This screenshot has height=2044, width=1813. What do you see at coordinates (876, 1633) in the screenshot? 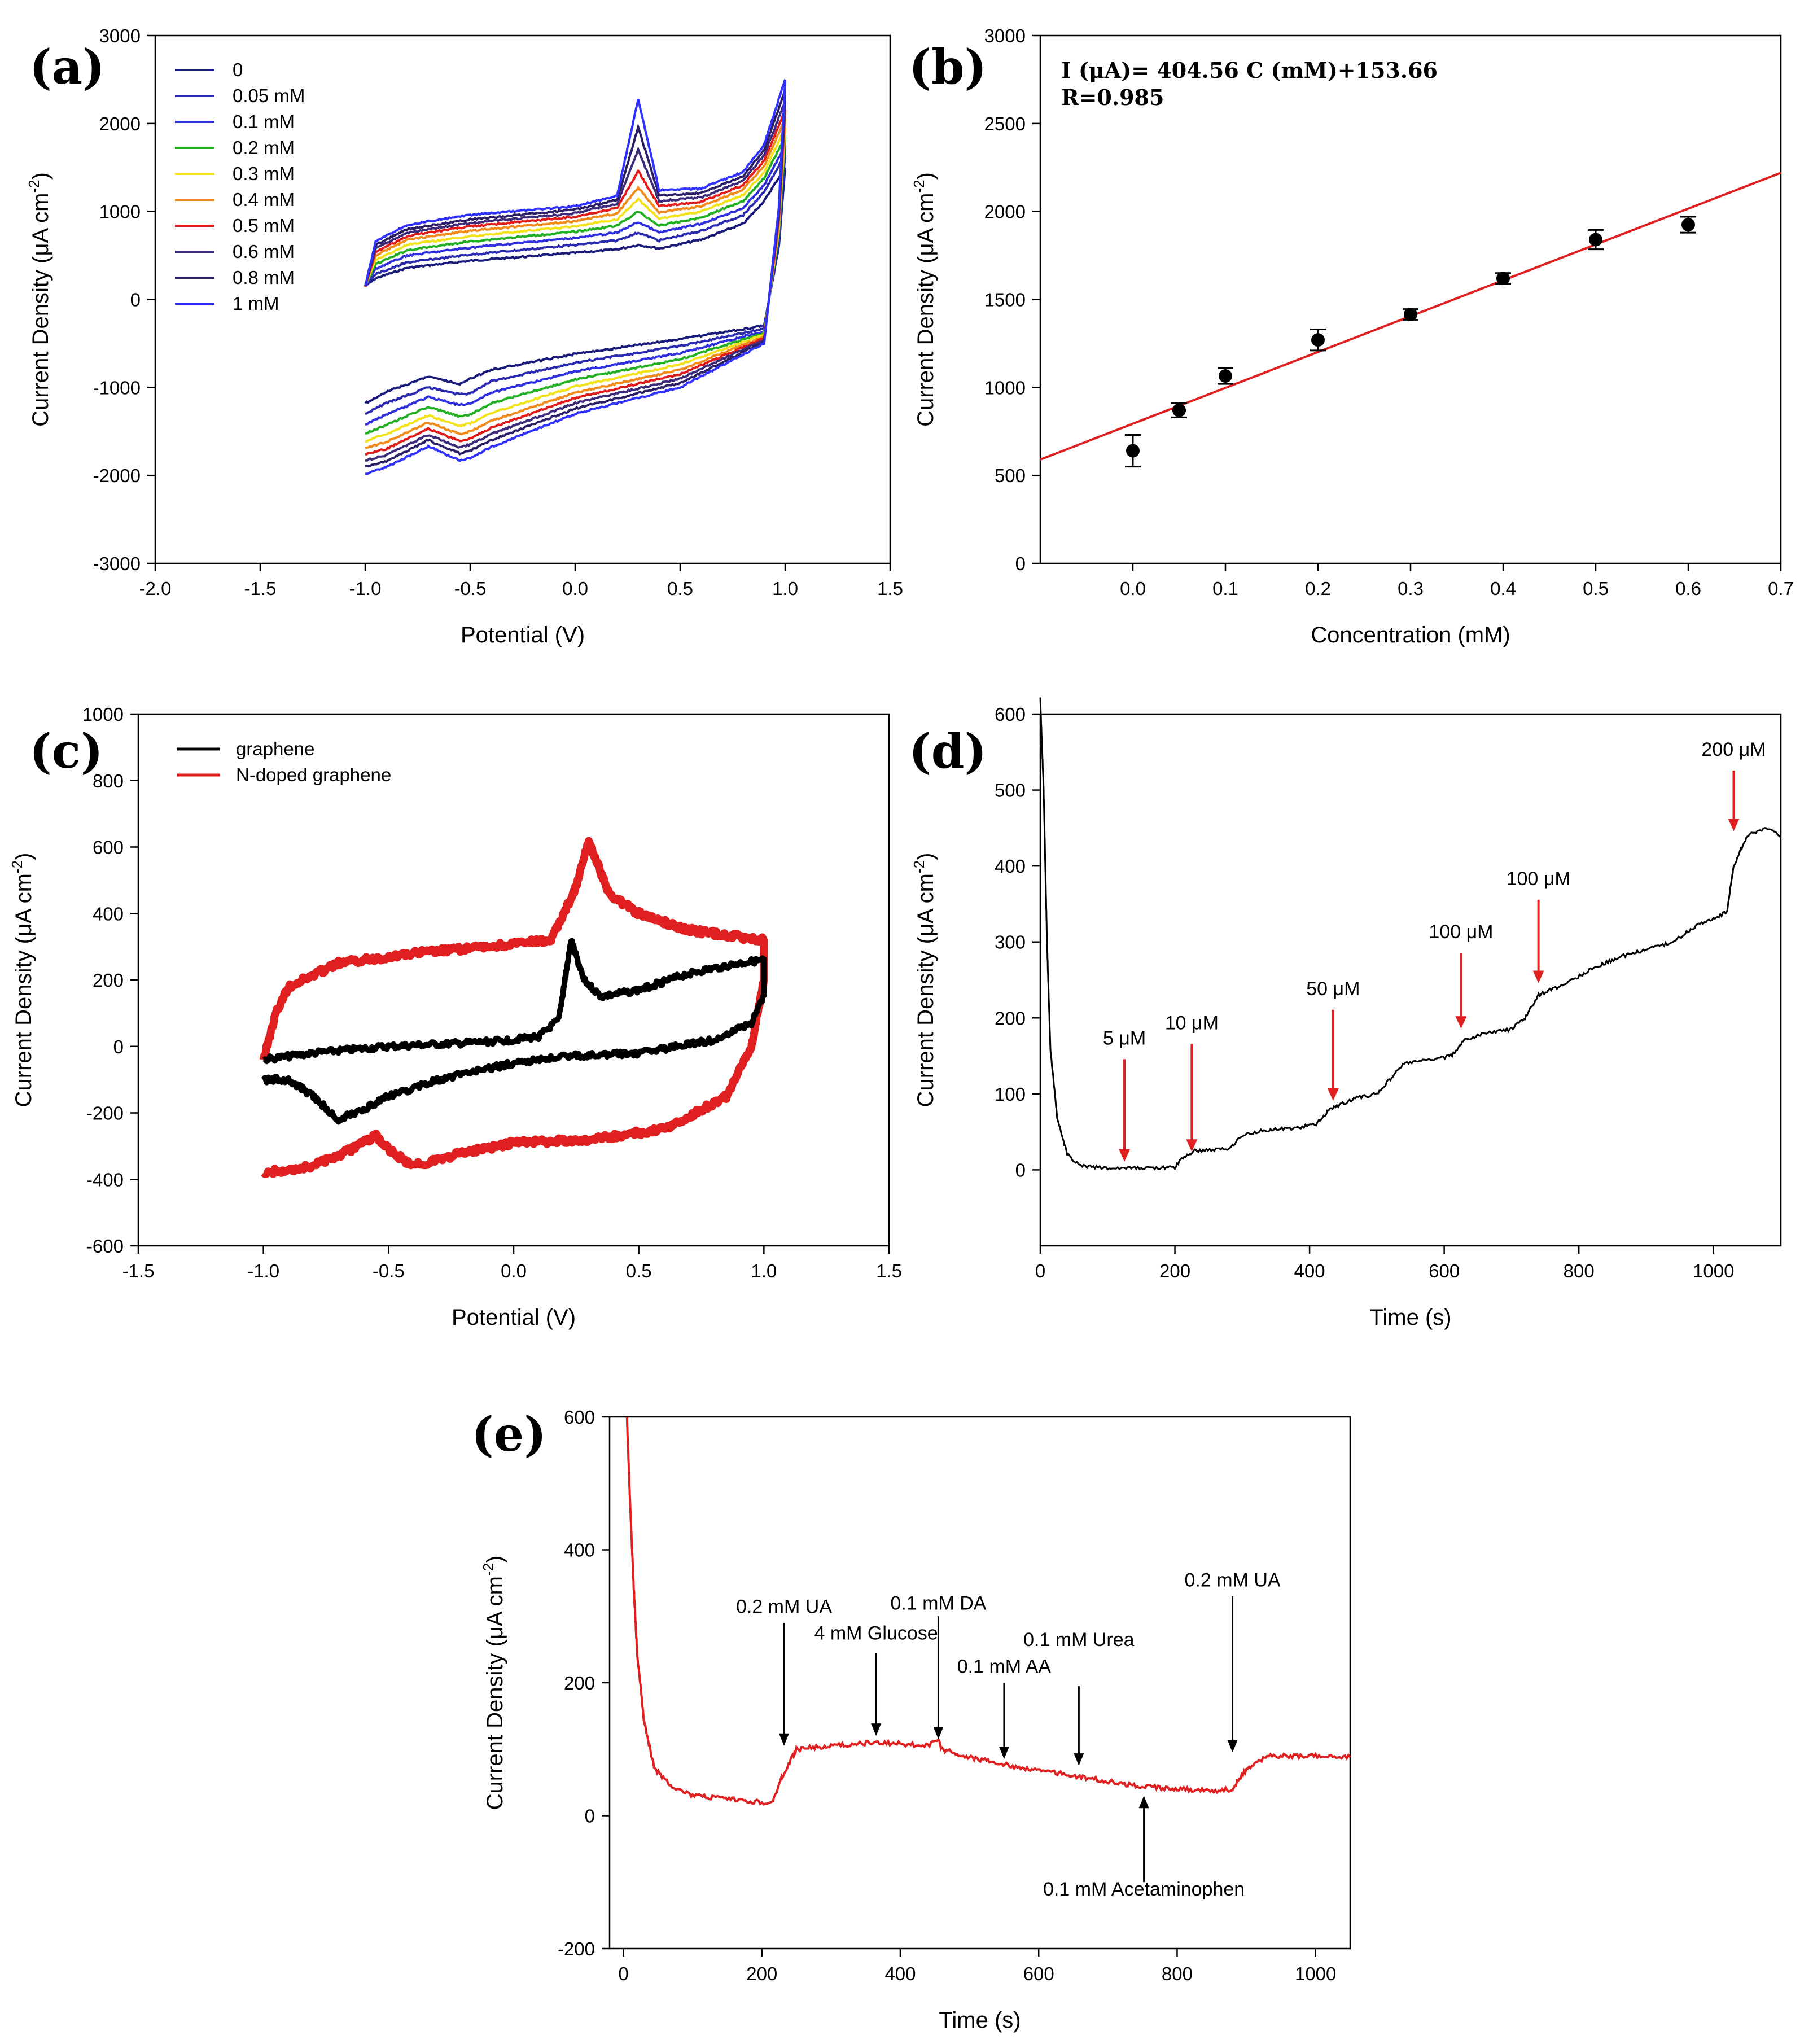
I see `annotation-label: 4 mM Glucose` at bounding box center [876, 1633].